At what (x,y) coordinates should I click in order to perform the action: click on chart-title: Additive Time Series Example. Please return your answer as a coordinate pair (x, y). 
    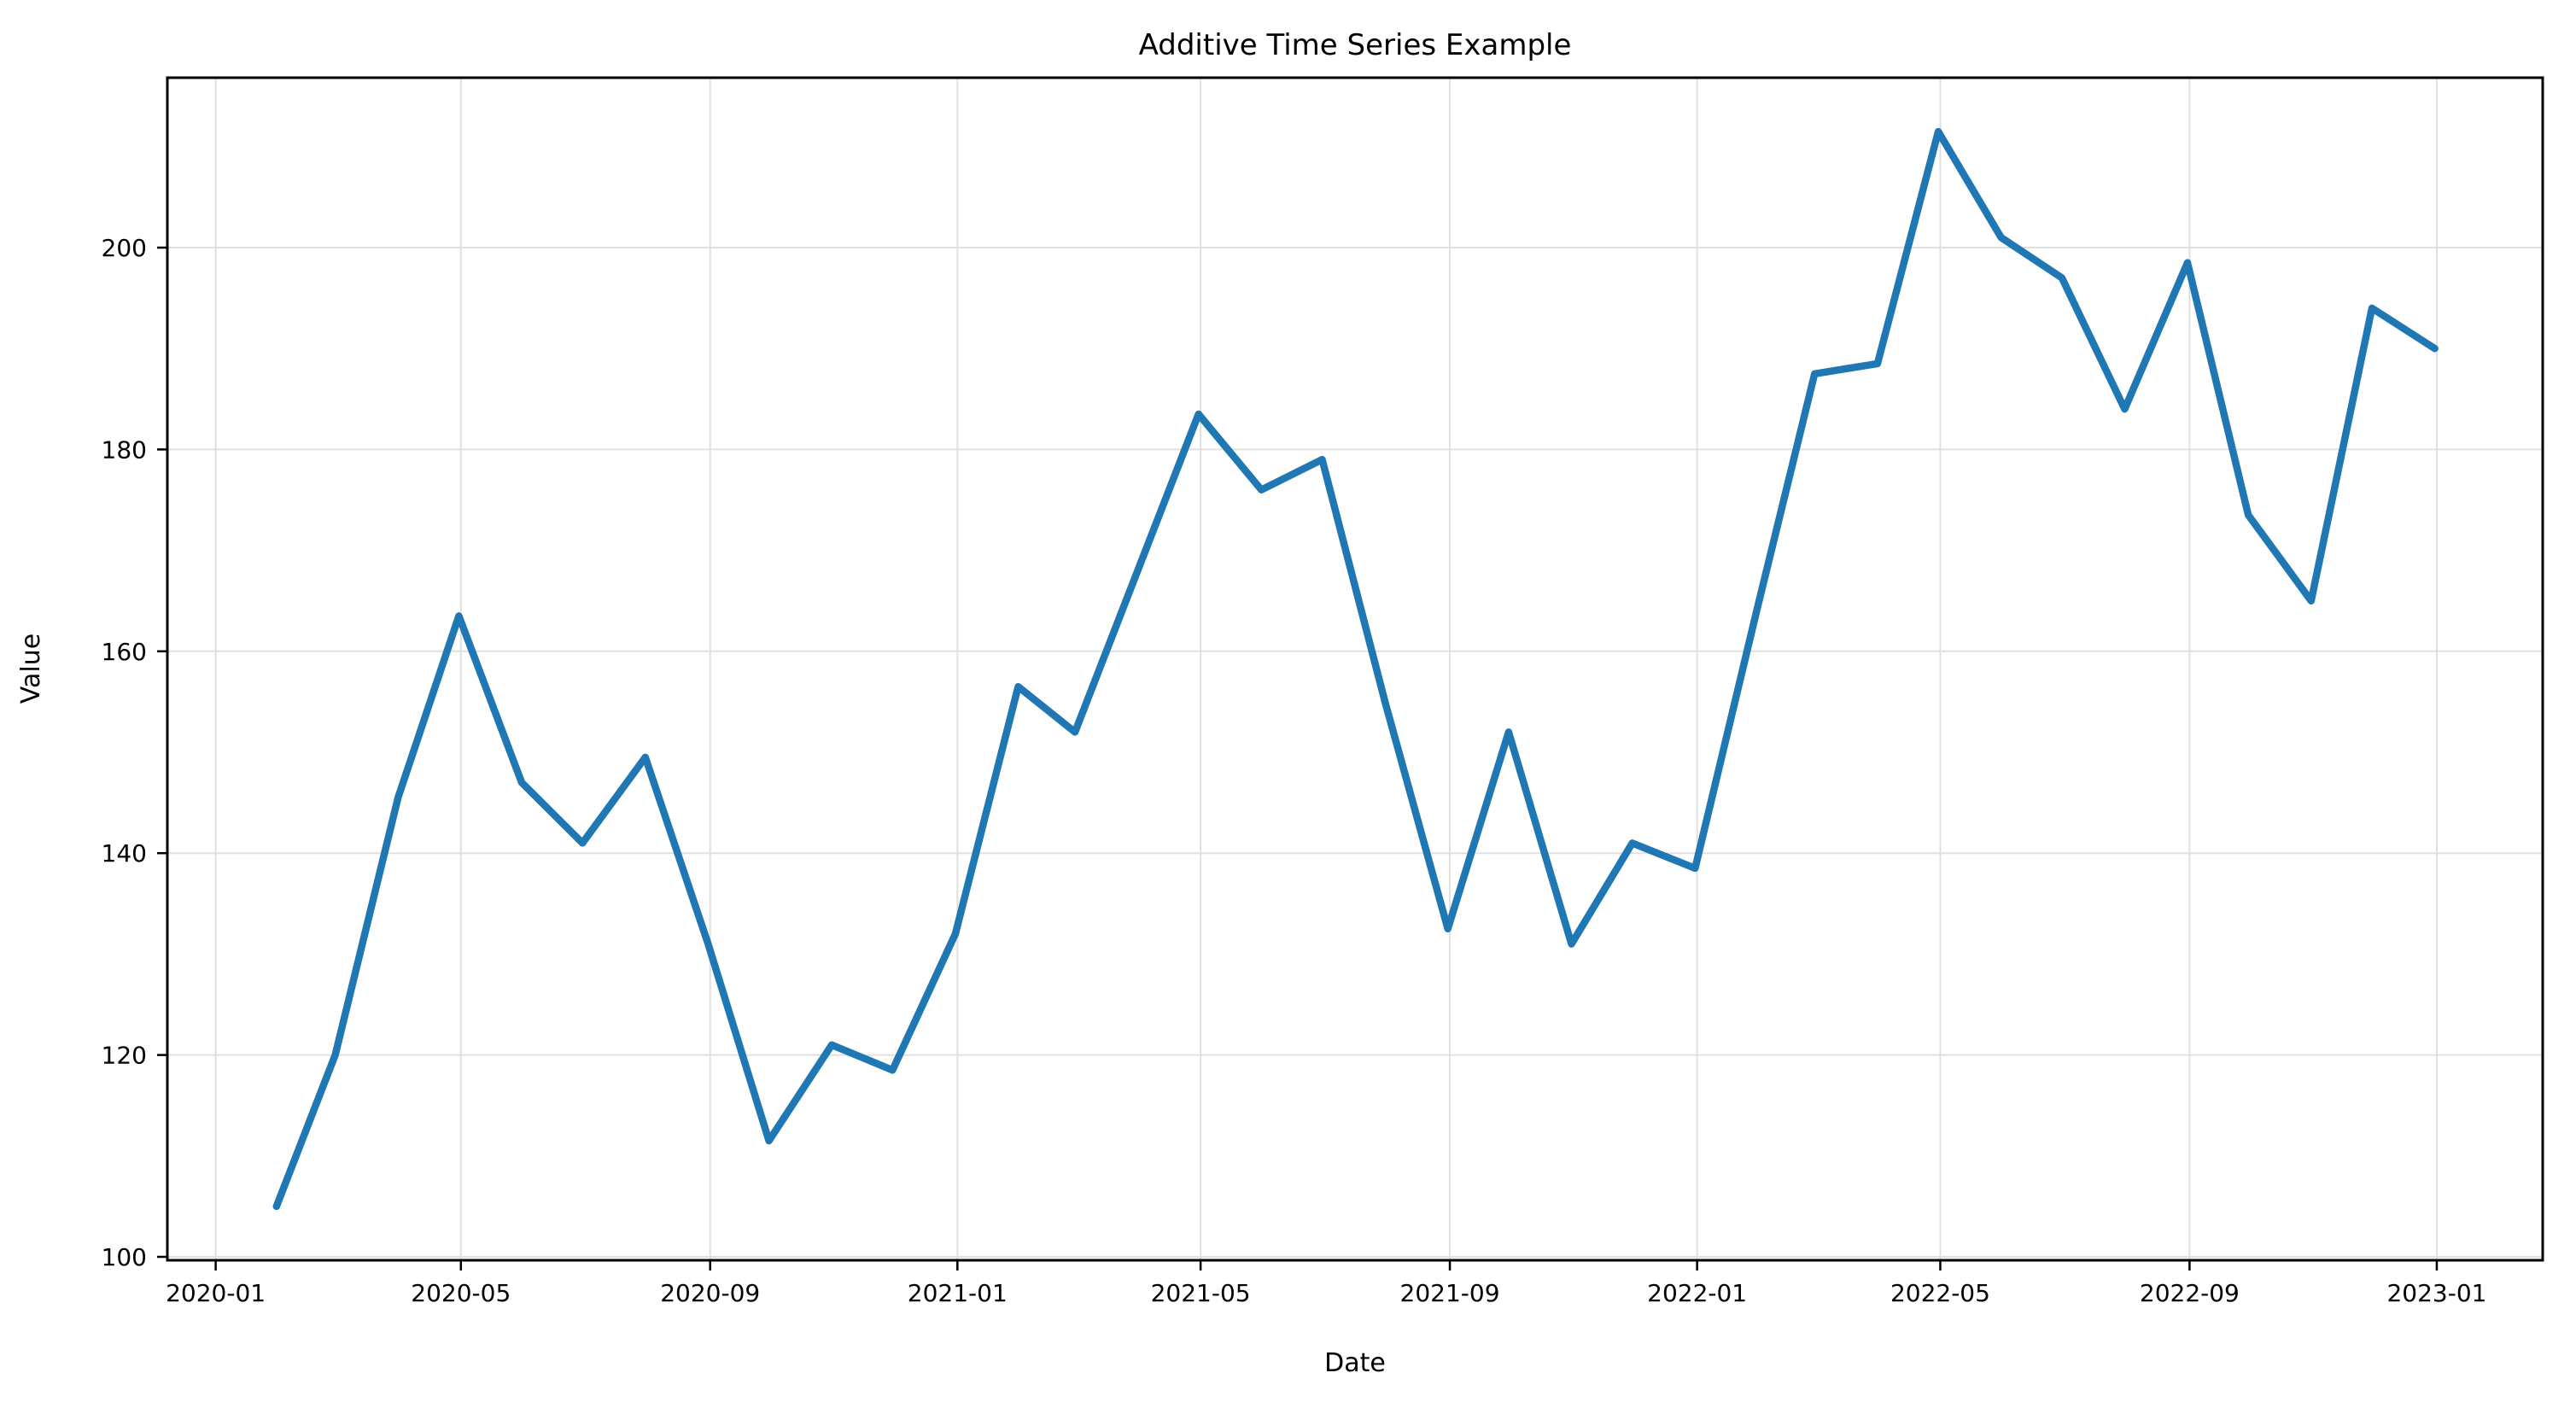
    Looking at the image, I should click on (1355, 45).